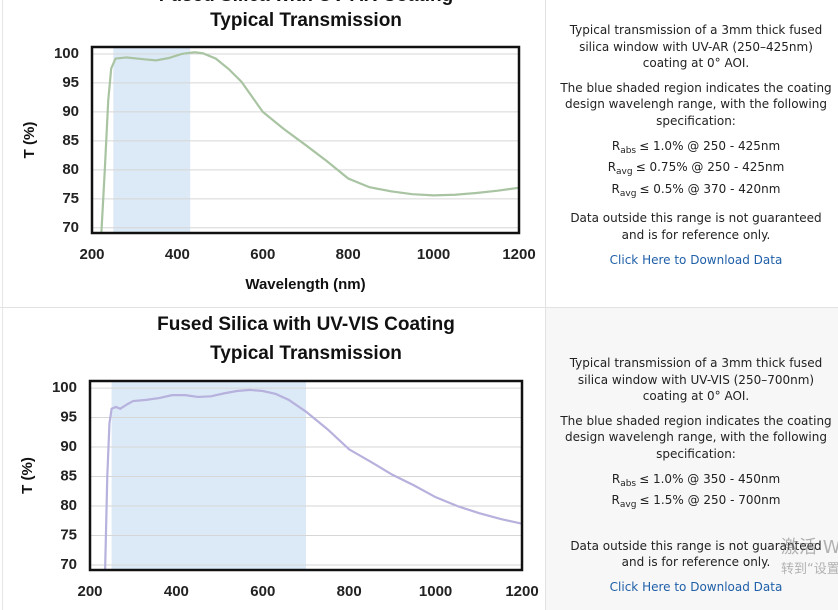 Image resolution: width=838 pixels, height=610 pixels. What do you see at coordinates (305, 284) in the screenshot?
I see `x-axis-label: Wavelength (nm)` at bounding box center [305, 284].